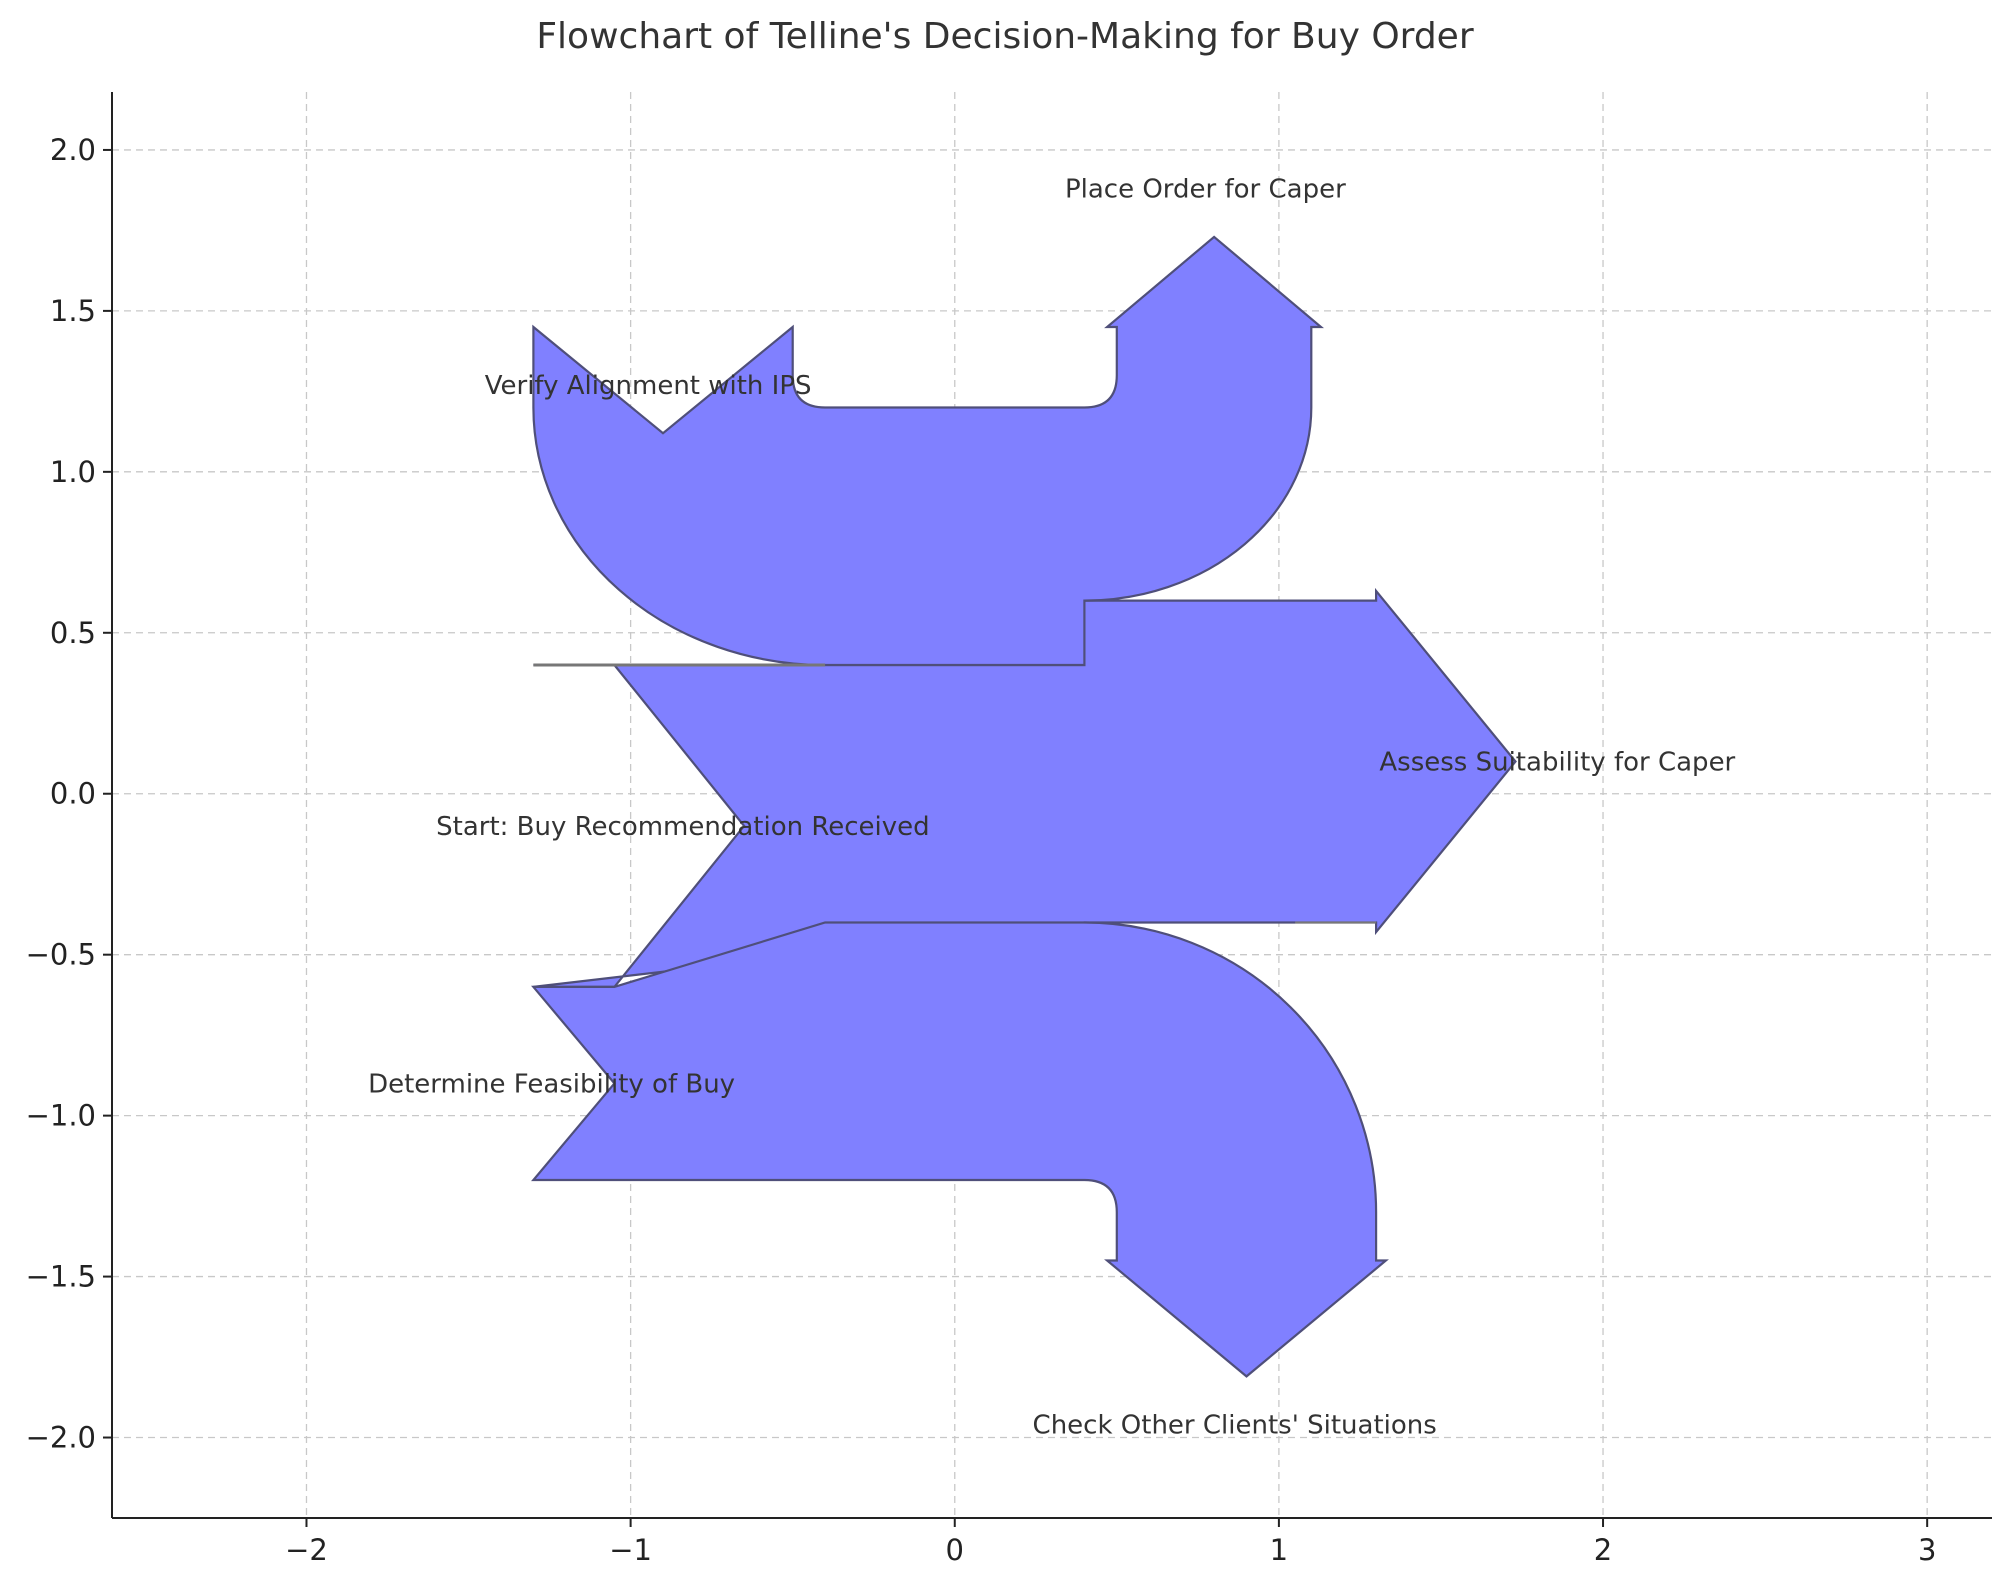 The image size is (2011, 1580). I want to click on node-label-assess: Assess Suitability for Caper, so click(1557, 763).